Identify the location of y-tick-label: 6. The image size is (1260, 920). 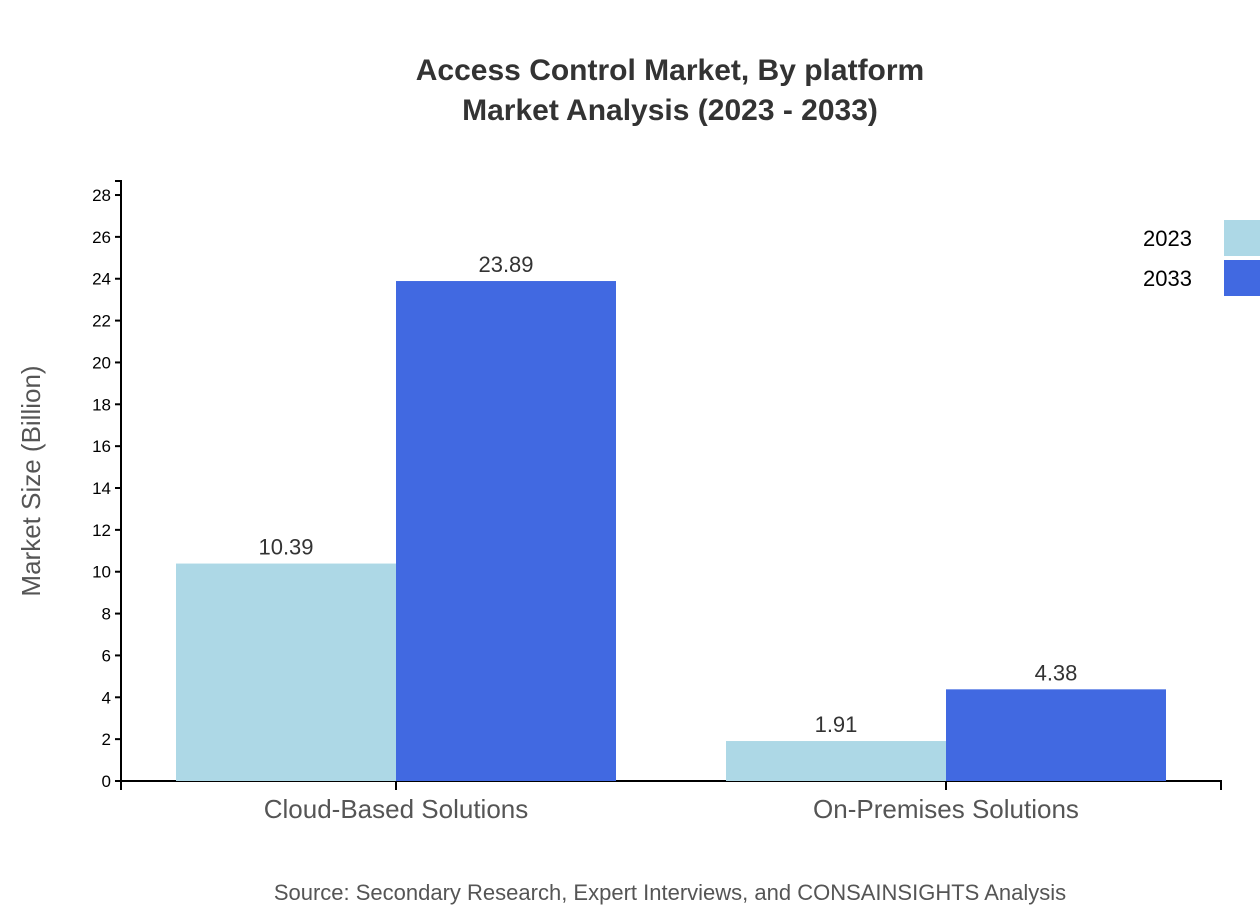
(106, 655).